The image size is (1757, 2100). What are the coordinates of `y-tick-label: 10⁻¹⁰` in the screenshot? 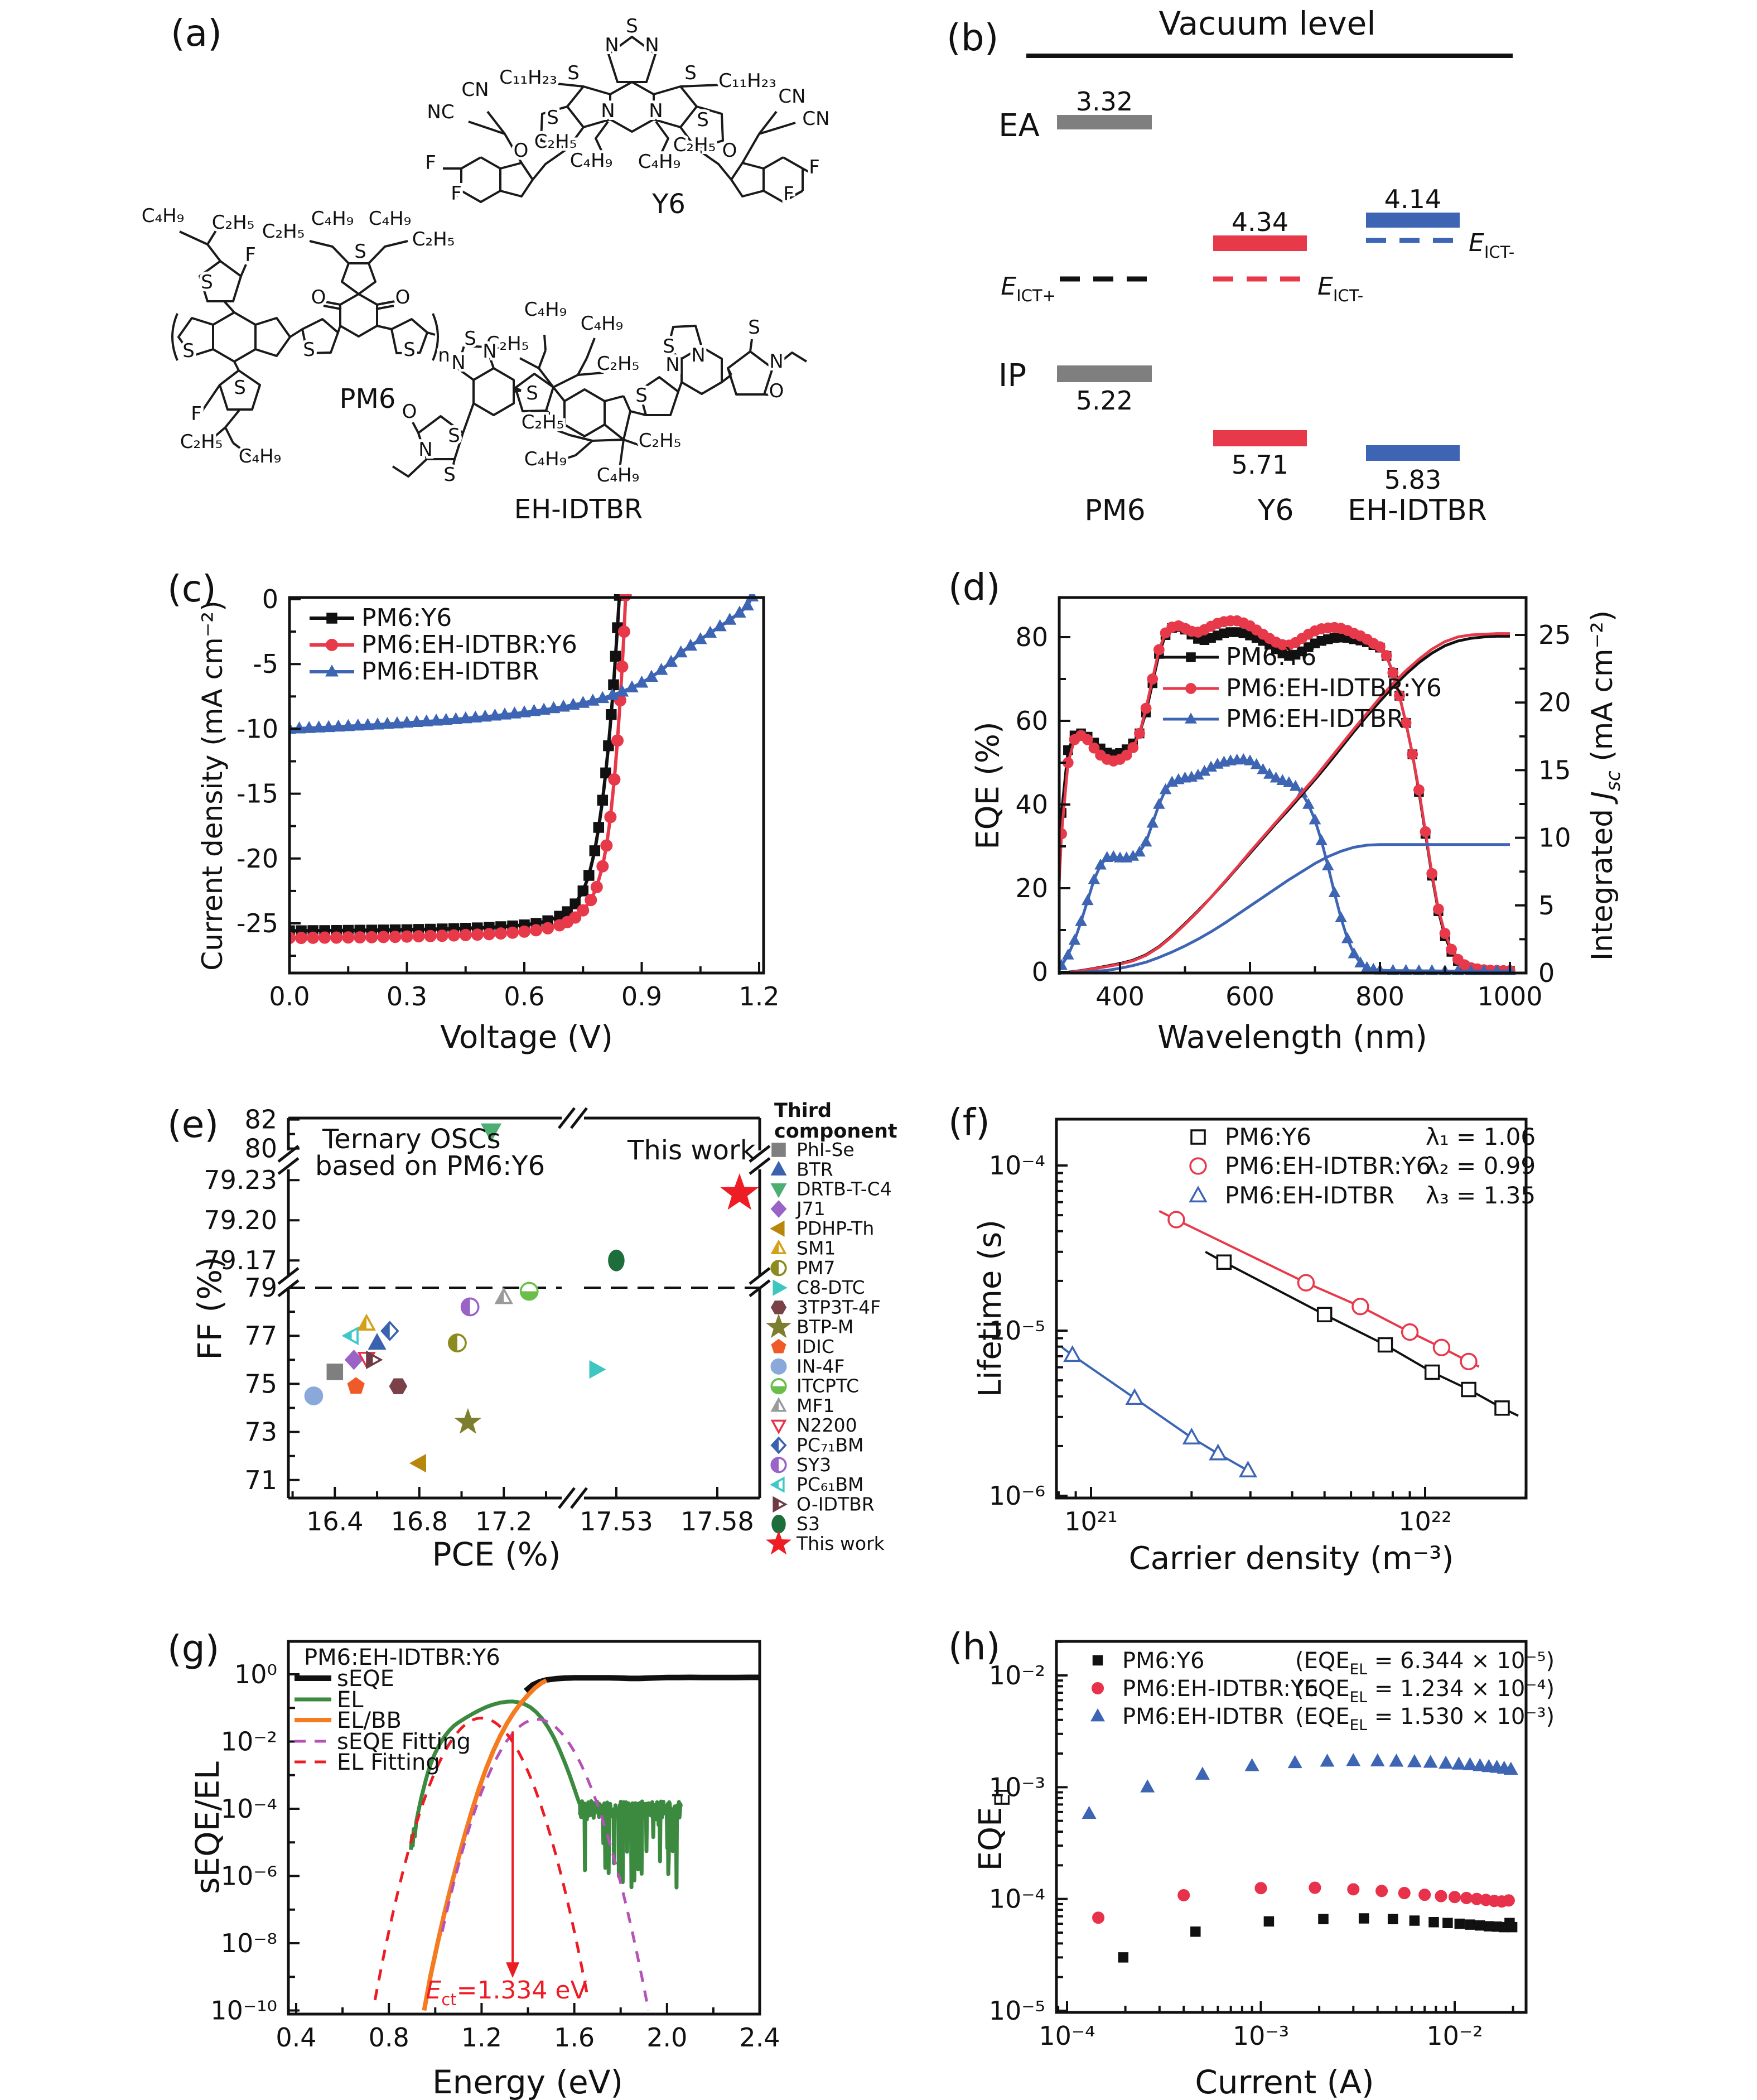 It's located at (243, 2011).